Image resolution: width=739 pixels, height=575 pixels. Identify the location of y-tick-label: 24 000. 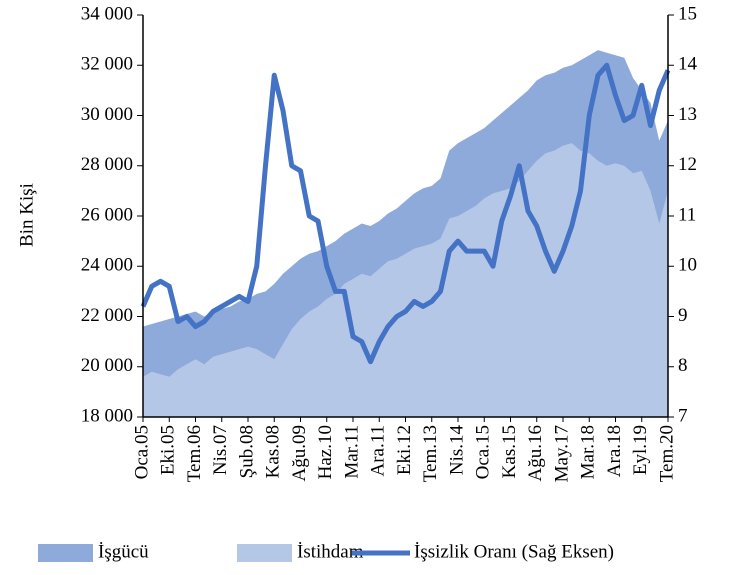
(107, 265).